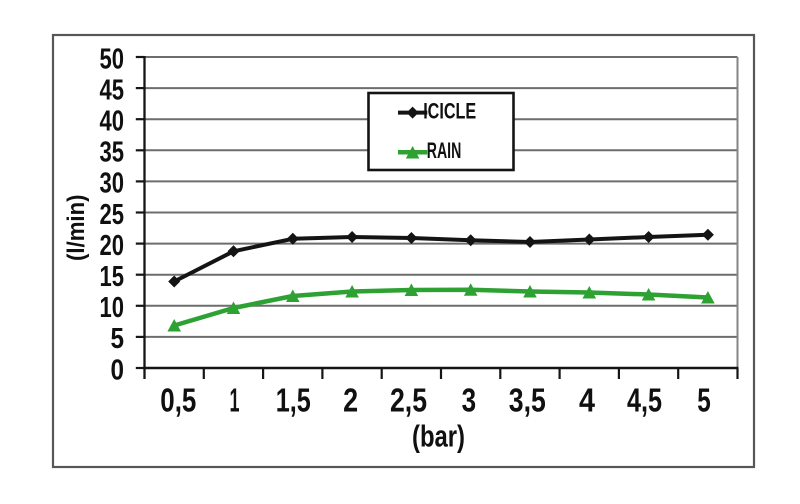  What do you see at coordinates (112, 90) in the screenshot?
I see `svg-text: 45` at bounding box center [112, 90].